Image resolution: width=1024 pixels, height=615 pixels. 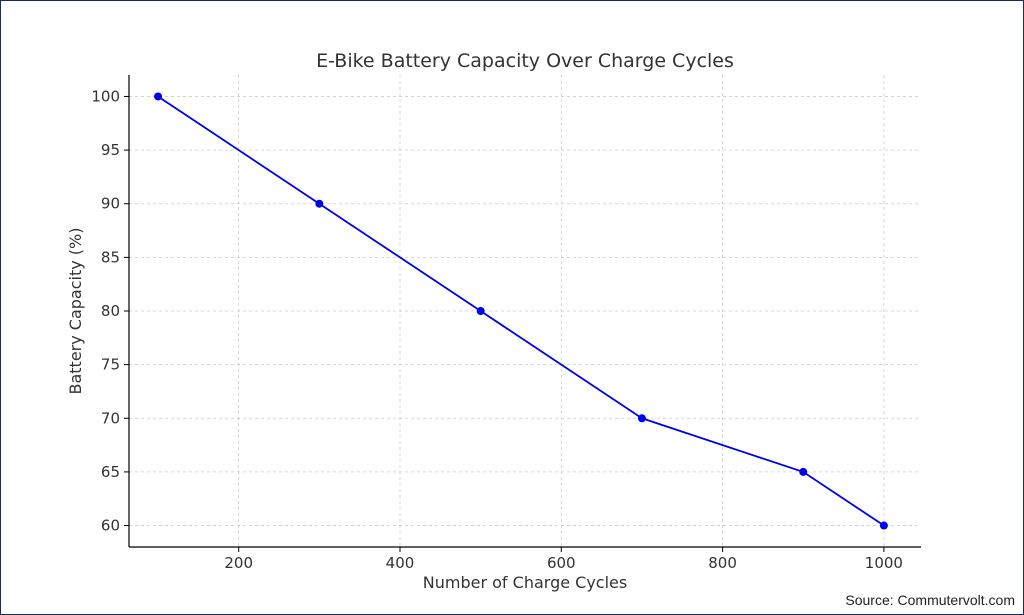 I want to click on x-axis-label: Number of Charge Cycles, so click(x=525, y=582).